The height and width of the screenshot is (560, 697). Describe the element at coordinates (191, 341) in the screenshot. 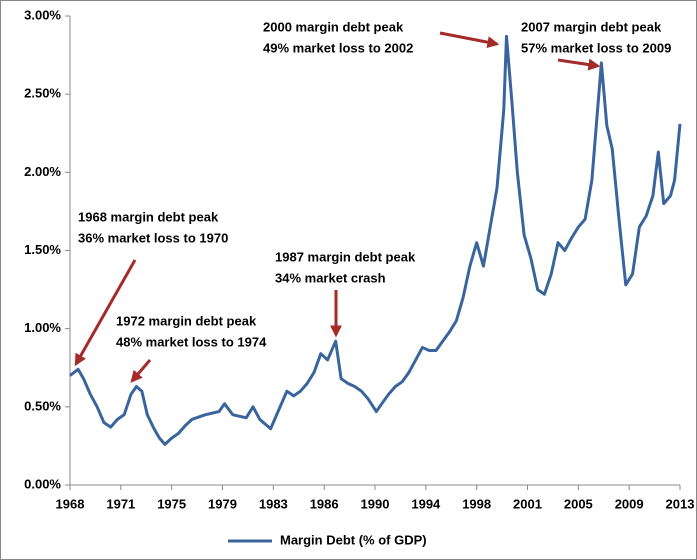

I see `annotation: 48% market loss to 1974` at that location.